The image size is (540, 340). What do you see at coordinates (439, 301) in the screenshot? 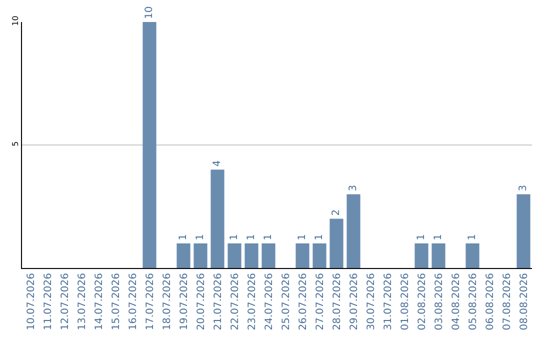
I see `x-tick-label: 03.08.2026` at bounding box center [439, 301].